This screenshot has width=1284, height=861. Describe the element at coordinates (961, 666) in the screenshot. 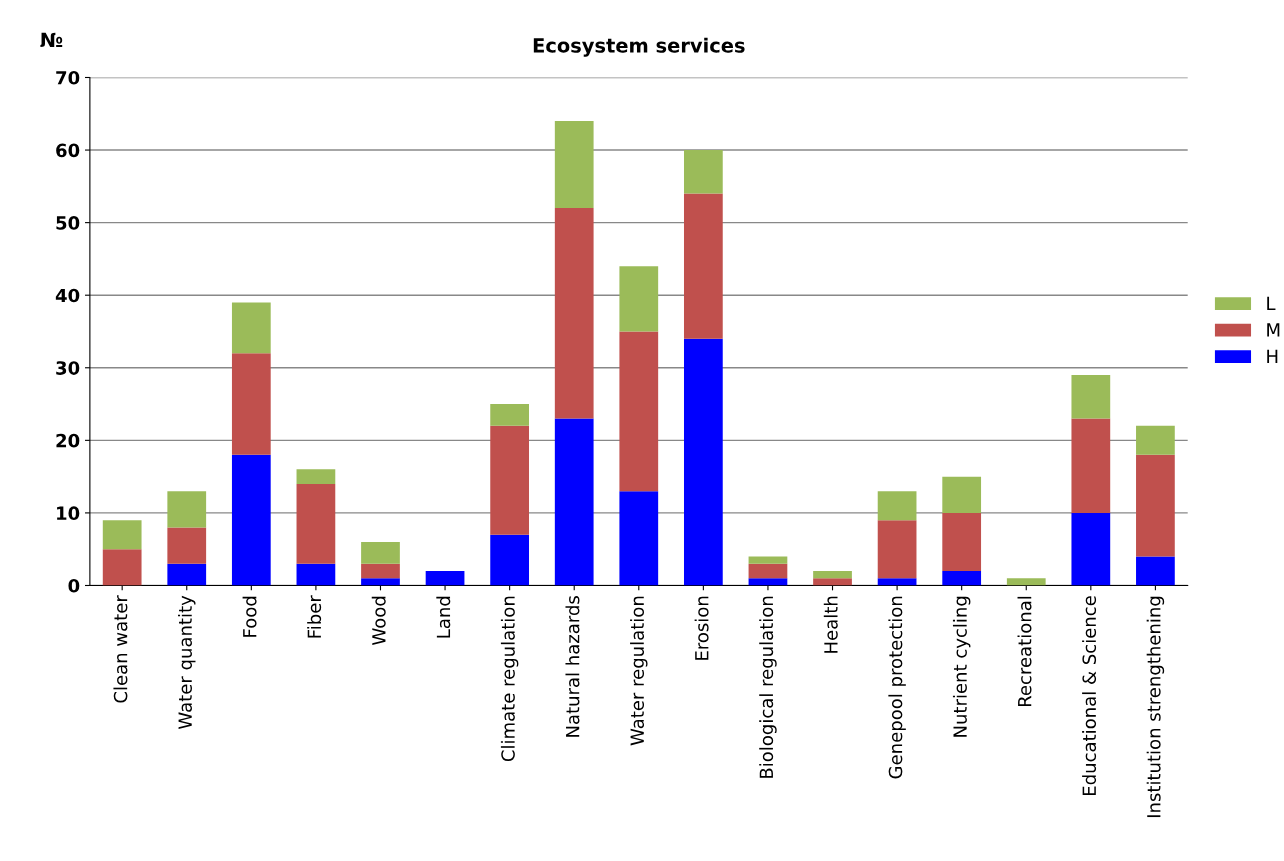

I see `x-tick-label: Nutrient cycling` at that location.